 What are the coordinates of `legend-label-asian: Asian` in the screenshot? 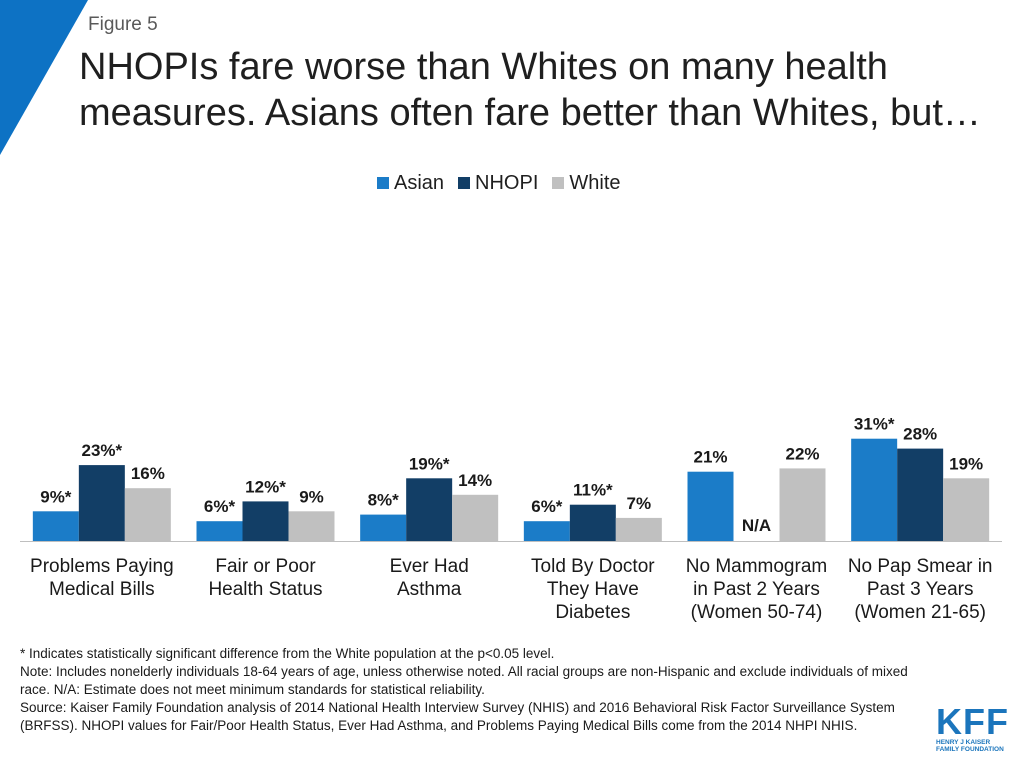 It's located at (419, 182).